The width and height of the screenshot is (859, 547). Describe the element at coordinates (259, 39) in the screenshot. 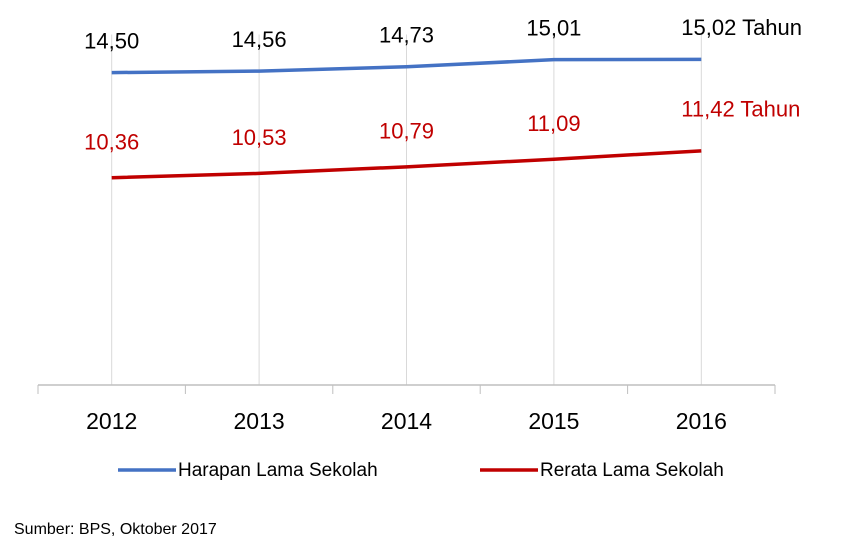

I see `data-label: 14,56` at that location.